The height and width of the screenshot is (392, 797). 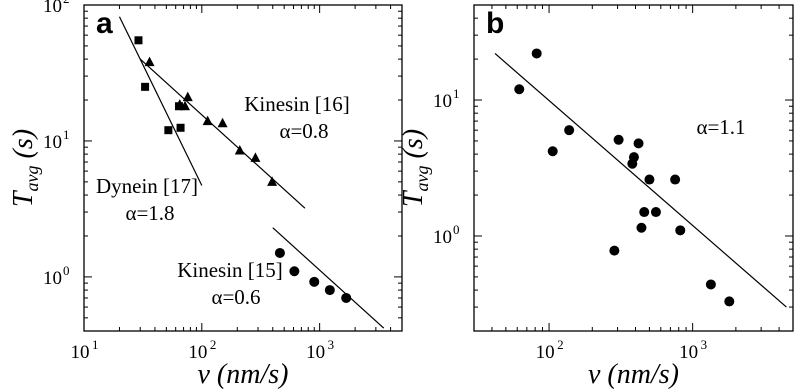 I want to click on panel-a-letter: a, so click(x=104, y=23).